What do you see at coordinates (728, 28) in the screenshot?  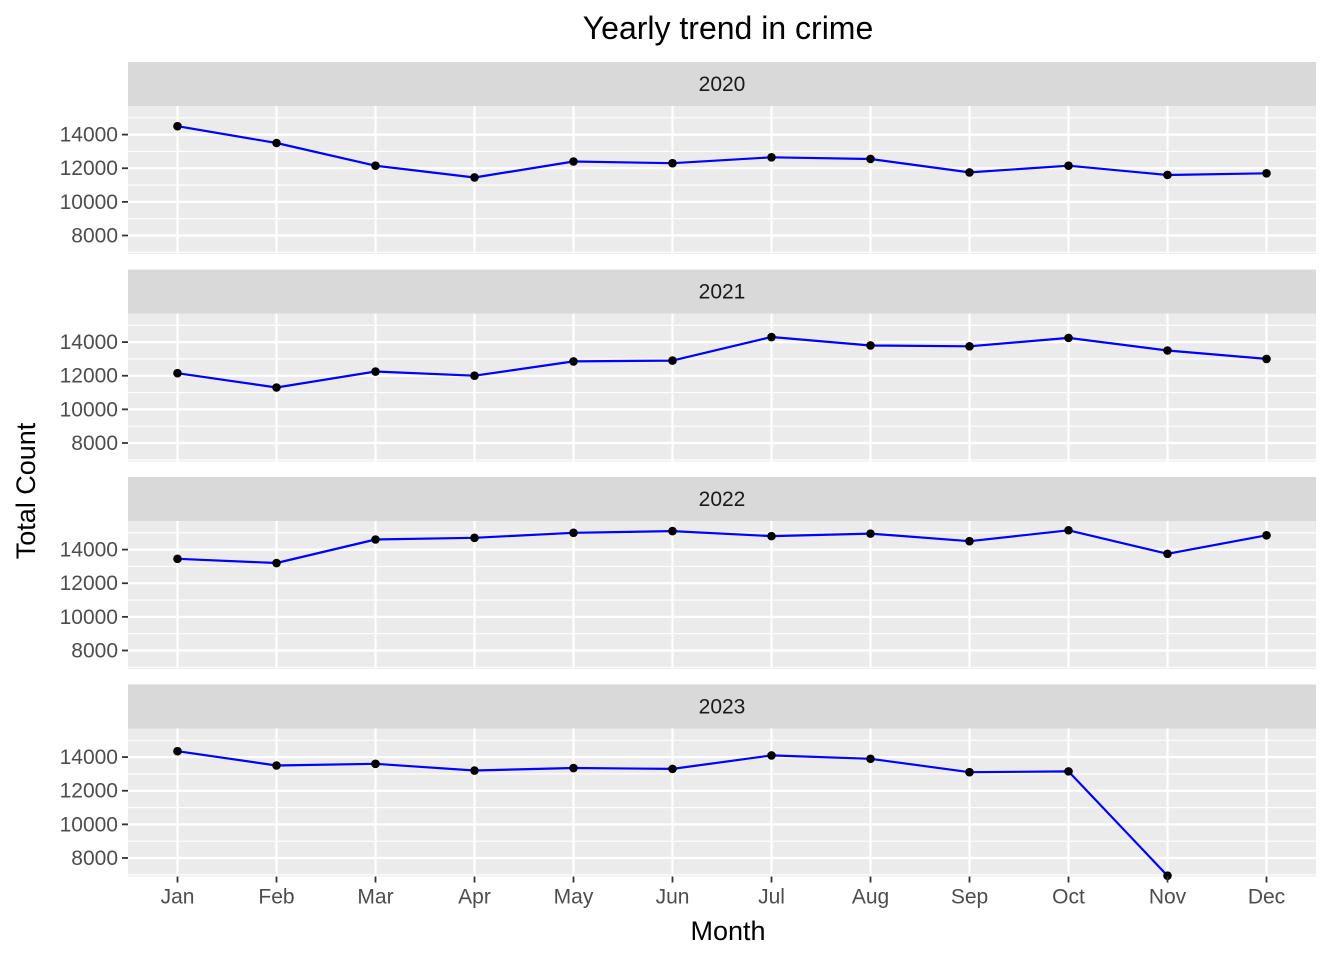 I see `chart-title: Yearly trend in crime` at bounding box center [728, 28].